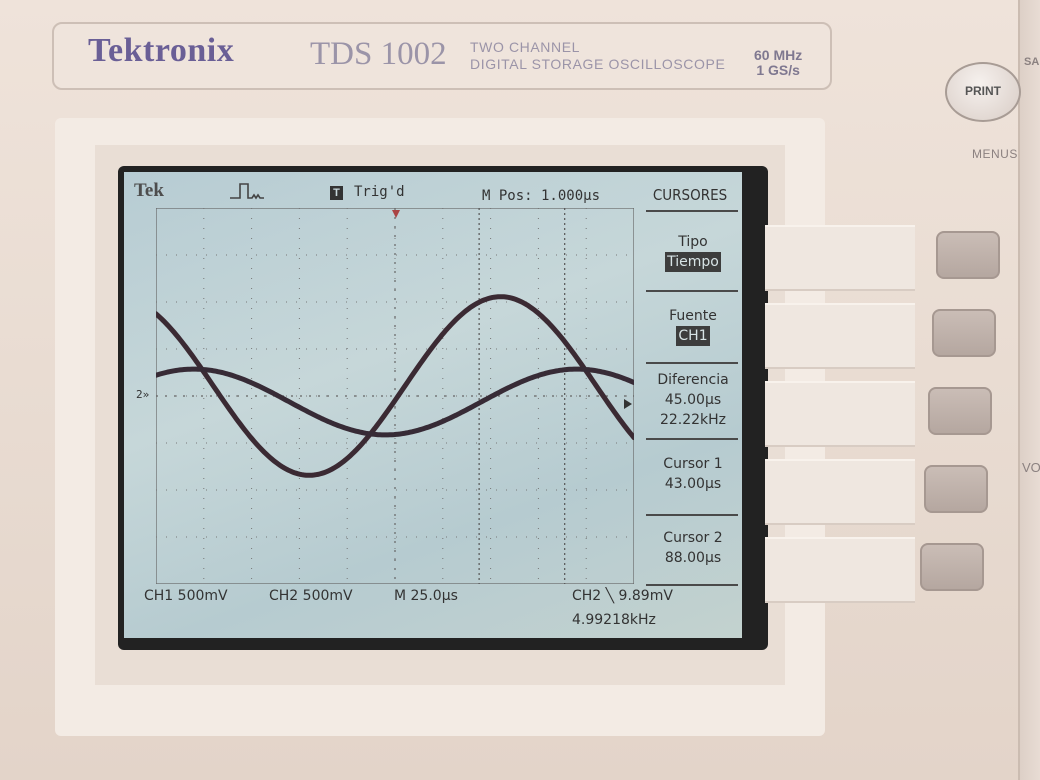 The image size is (1040, 780). Describe the element at coordinates (693, 484) in the screenshot. I see `menu-cursor1-value: 43.00µs` at that location.